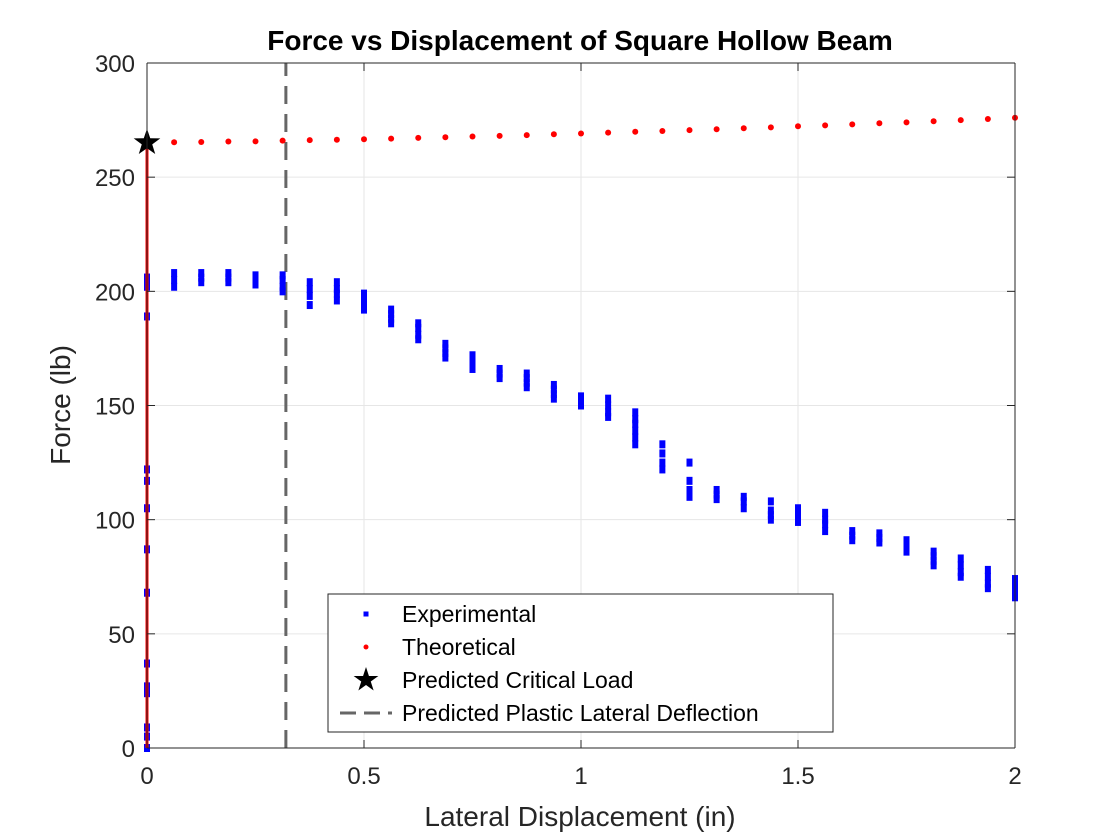  I want to click on x-tick-label: 0.5, so click(363, 776).